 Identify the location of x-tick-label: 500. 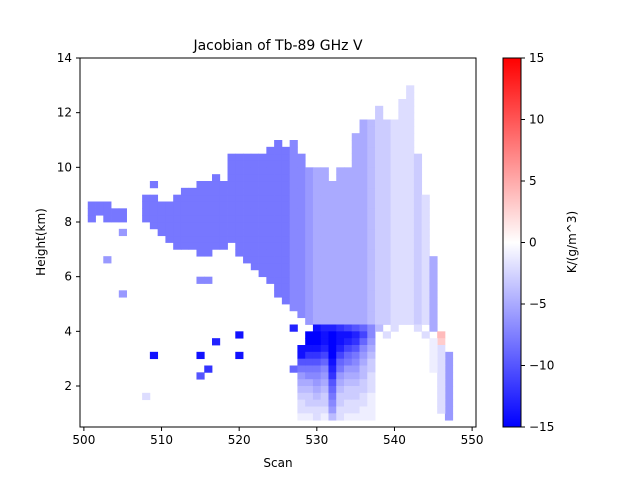
(83, 440).